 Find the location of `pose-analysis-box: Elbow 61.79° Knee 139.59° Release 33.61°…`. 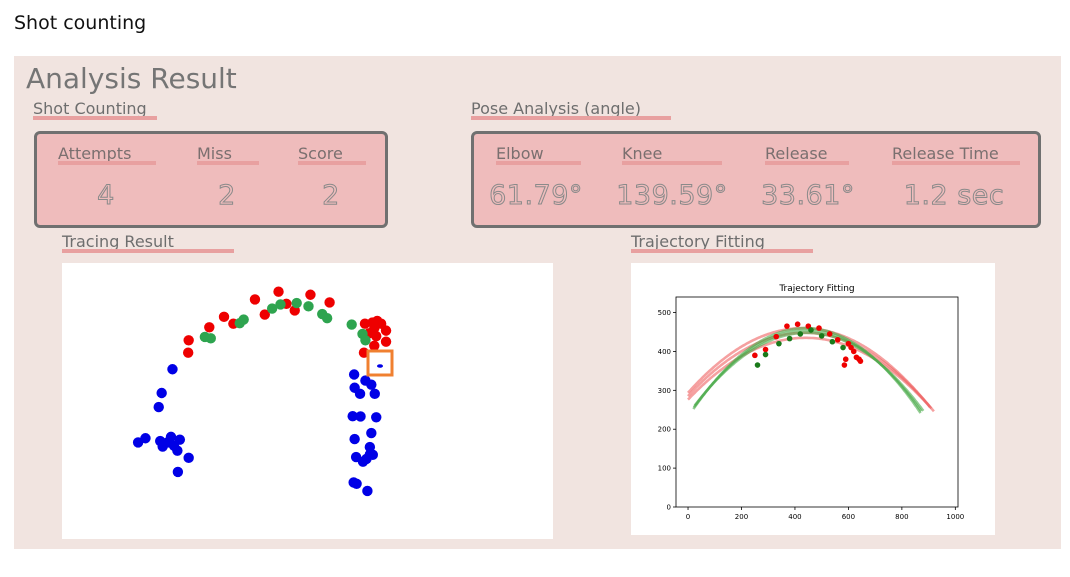

pose-analysis-box: Elbow 61.79° Knee 139.59° Release 33.61°… is located at coordinates (756, 179).